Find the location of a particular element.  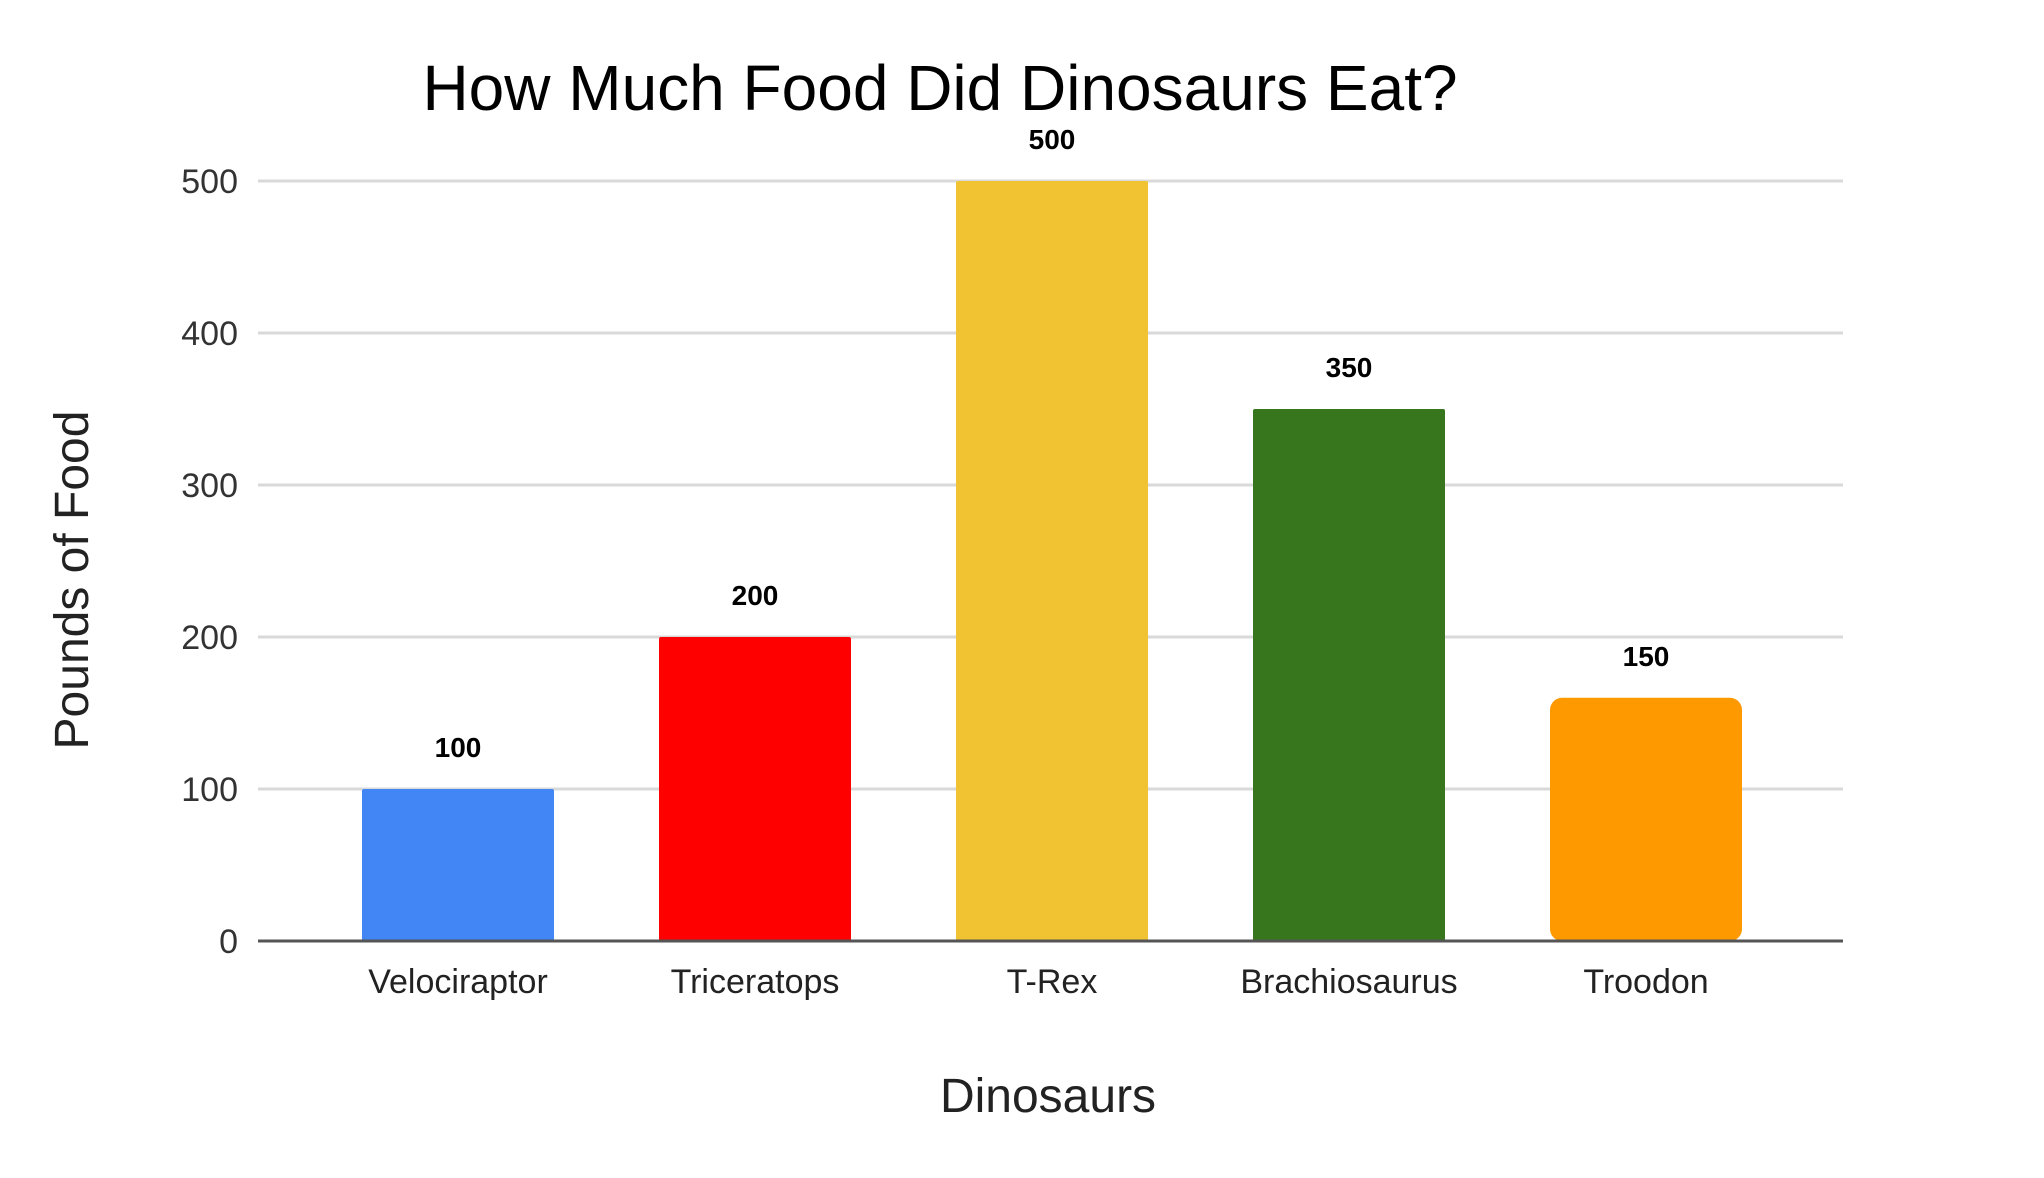

y-tick-label: 100 is located at coordinates (209, 790).